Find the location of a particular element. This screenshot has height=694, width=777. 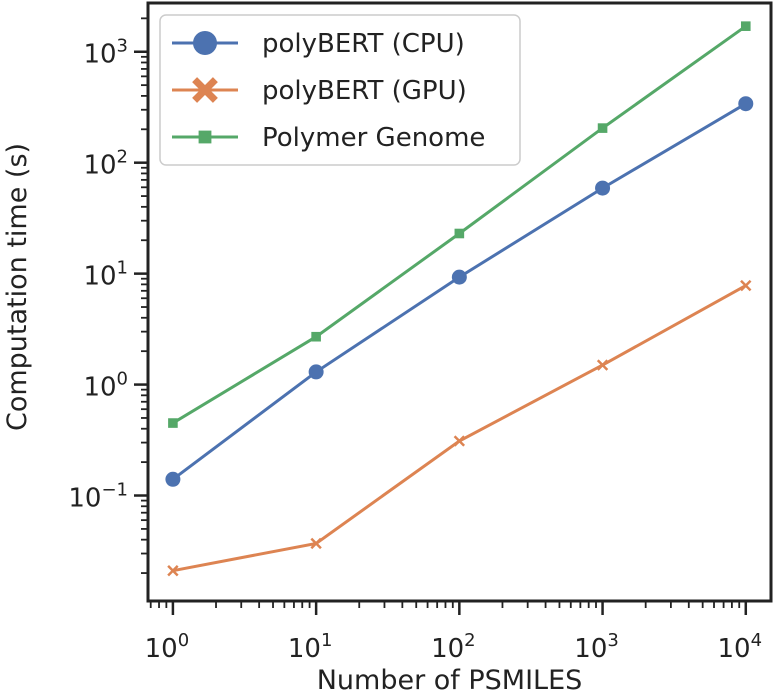

y-tick-label: 10² is located at coordinates (105, 164).